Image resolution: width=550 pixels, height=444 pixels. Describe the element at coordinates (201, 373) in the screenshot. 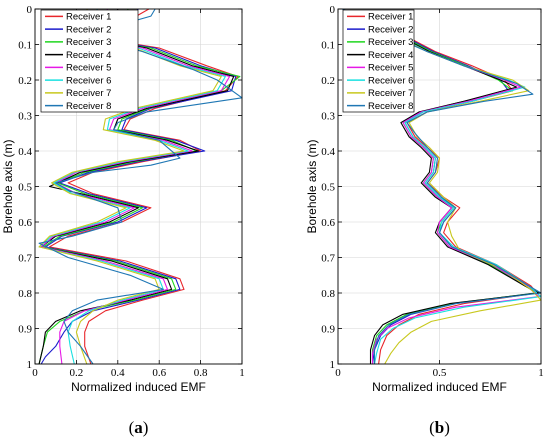

I see `x-tick-label: 0.8` at that location.